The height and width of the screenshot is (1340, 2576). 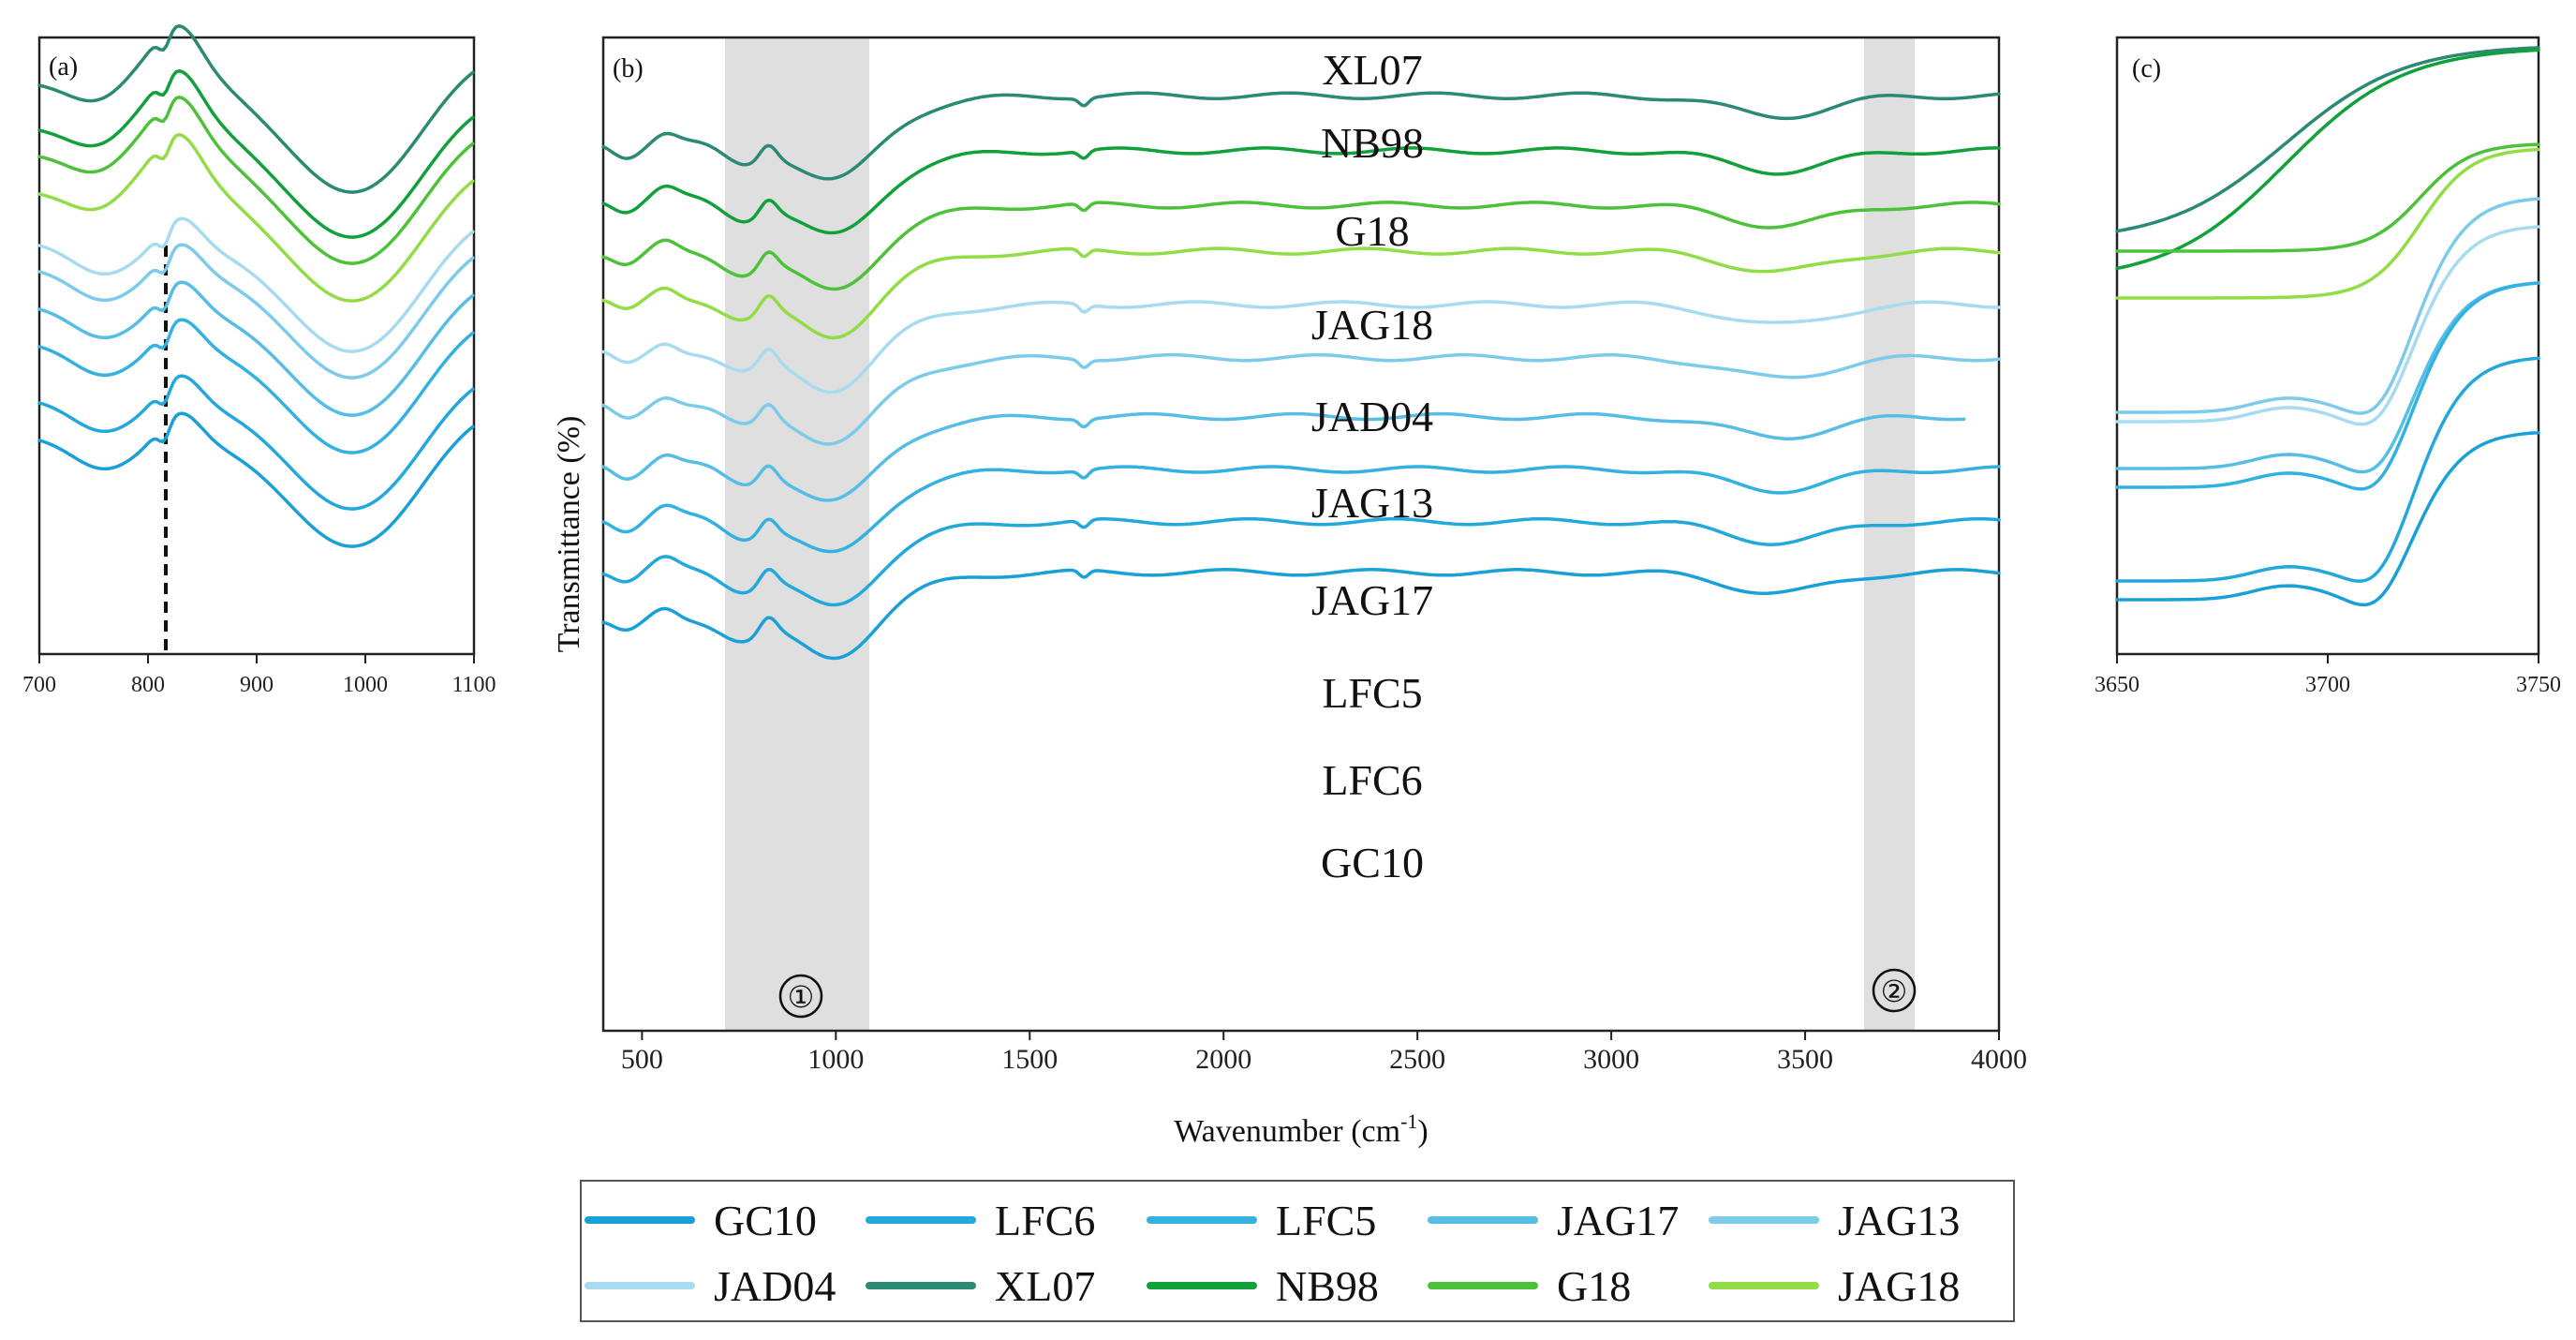 I want to click on zoom-c-gc10, so click(x=2327, y=518).